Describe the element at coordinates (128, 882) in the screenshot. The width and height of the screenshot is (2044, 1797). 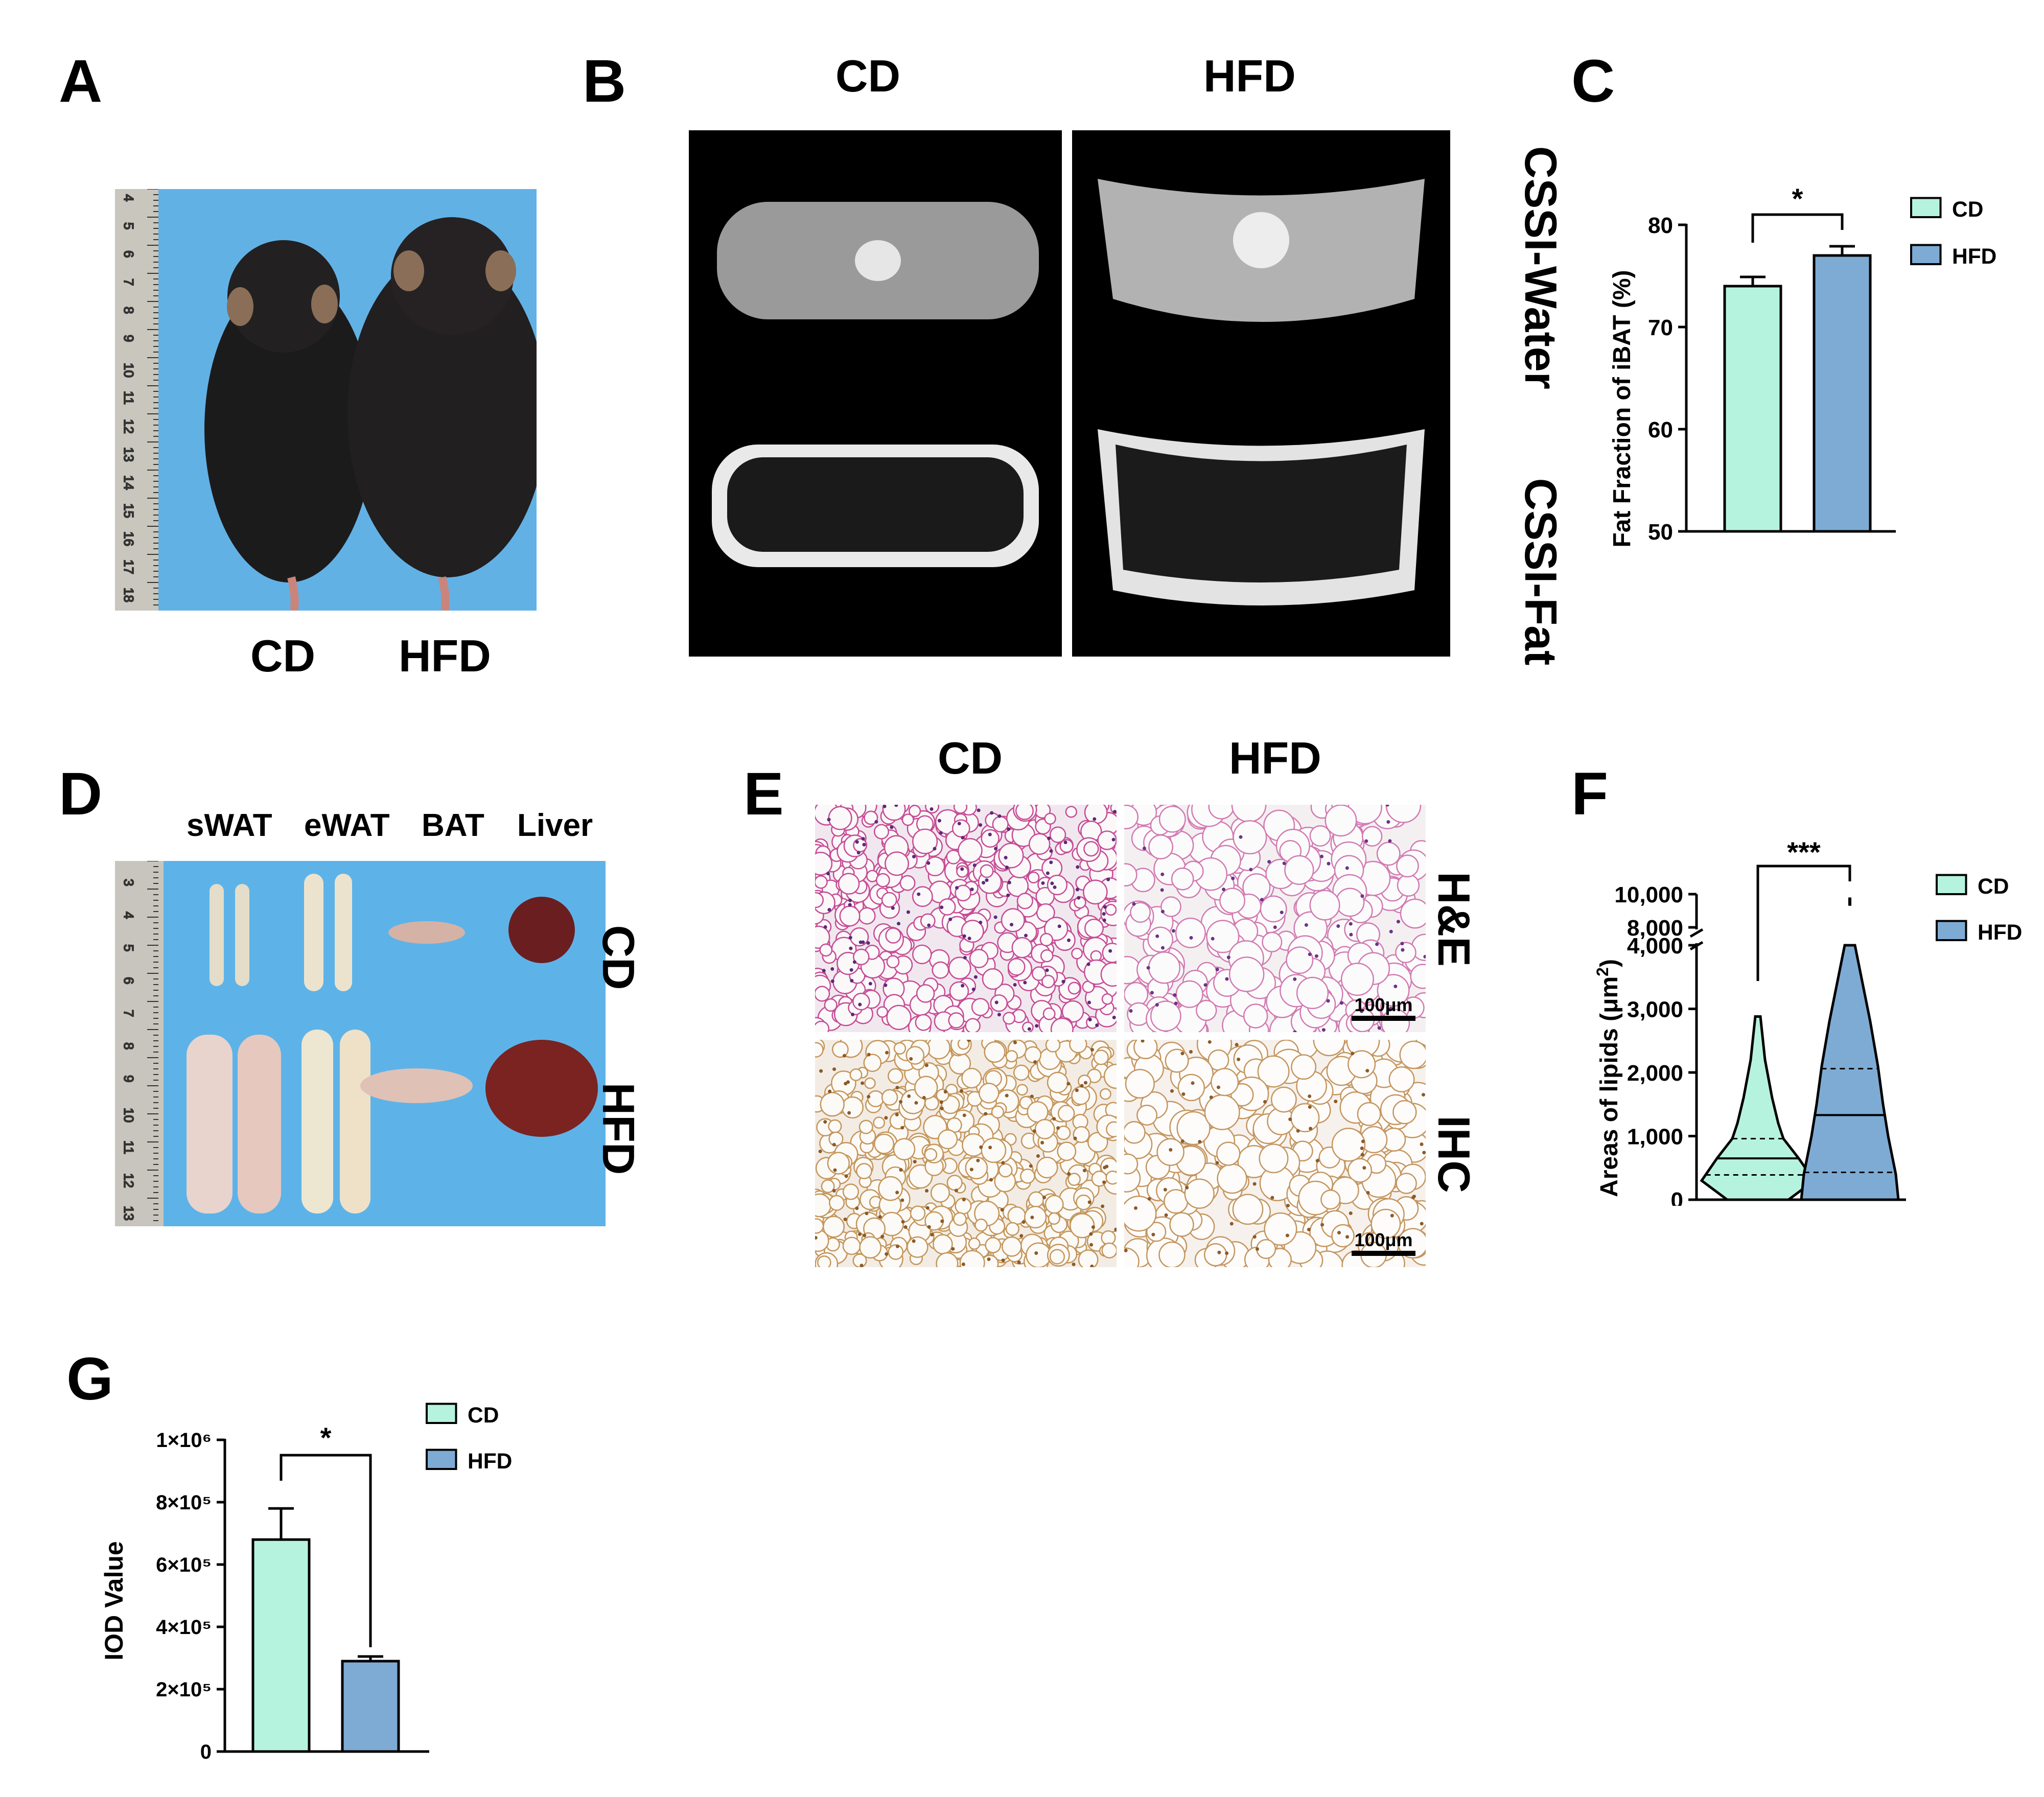
I see `ruler-number-3: 3` at that location.